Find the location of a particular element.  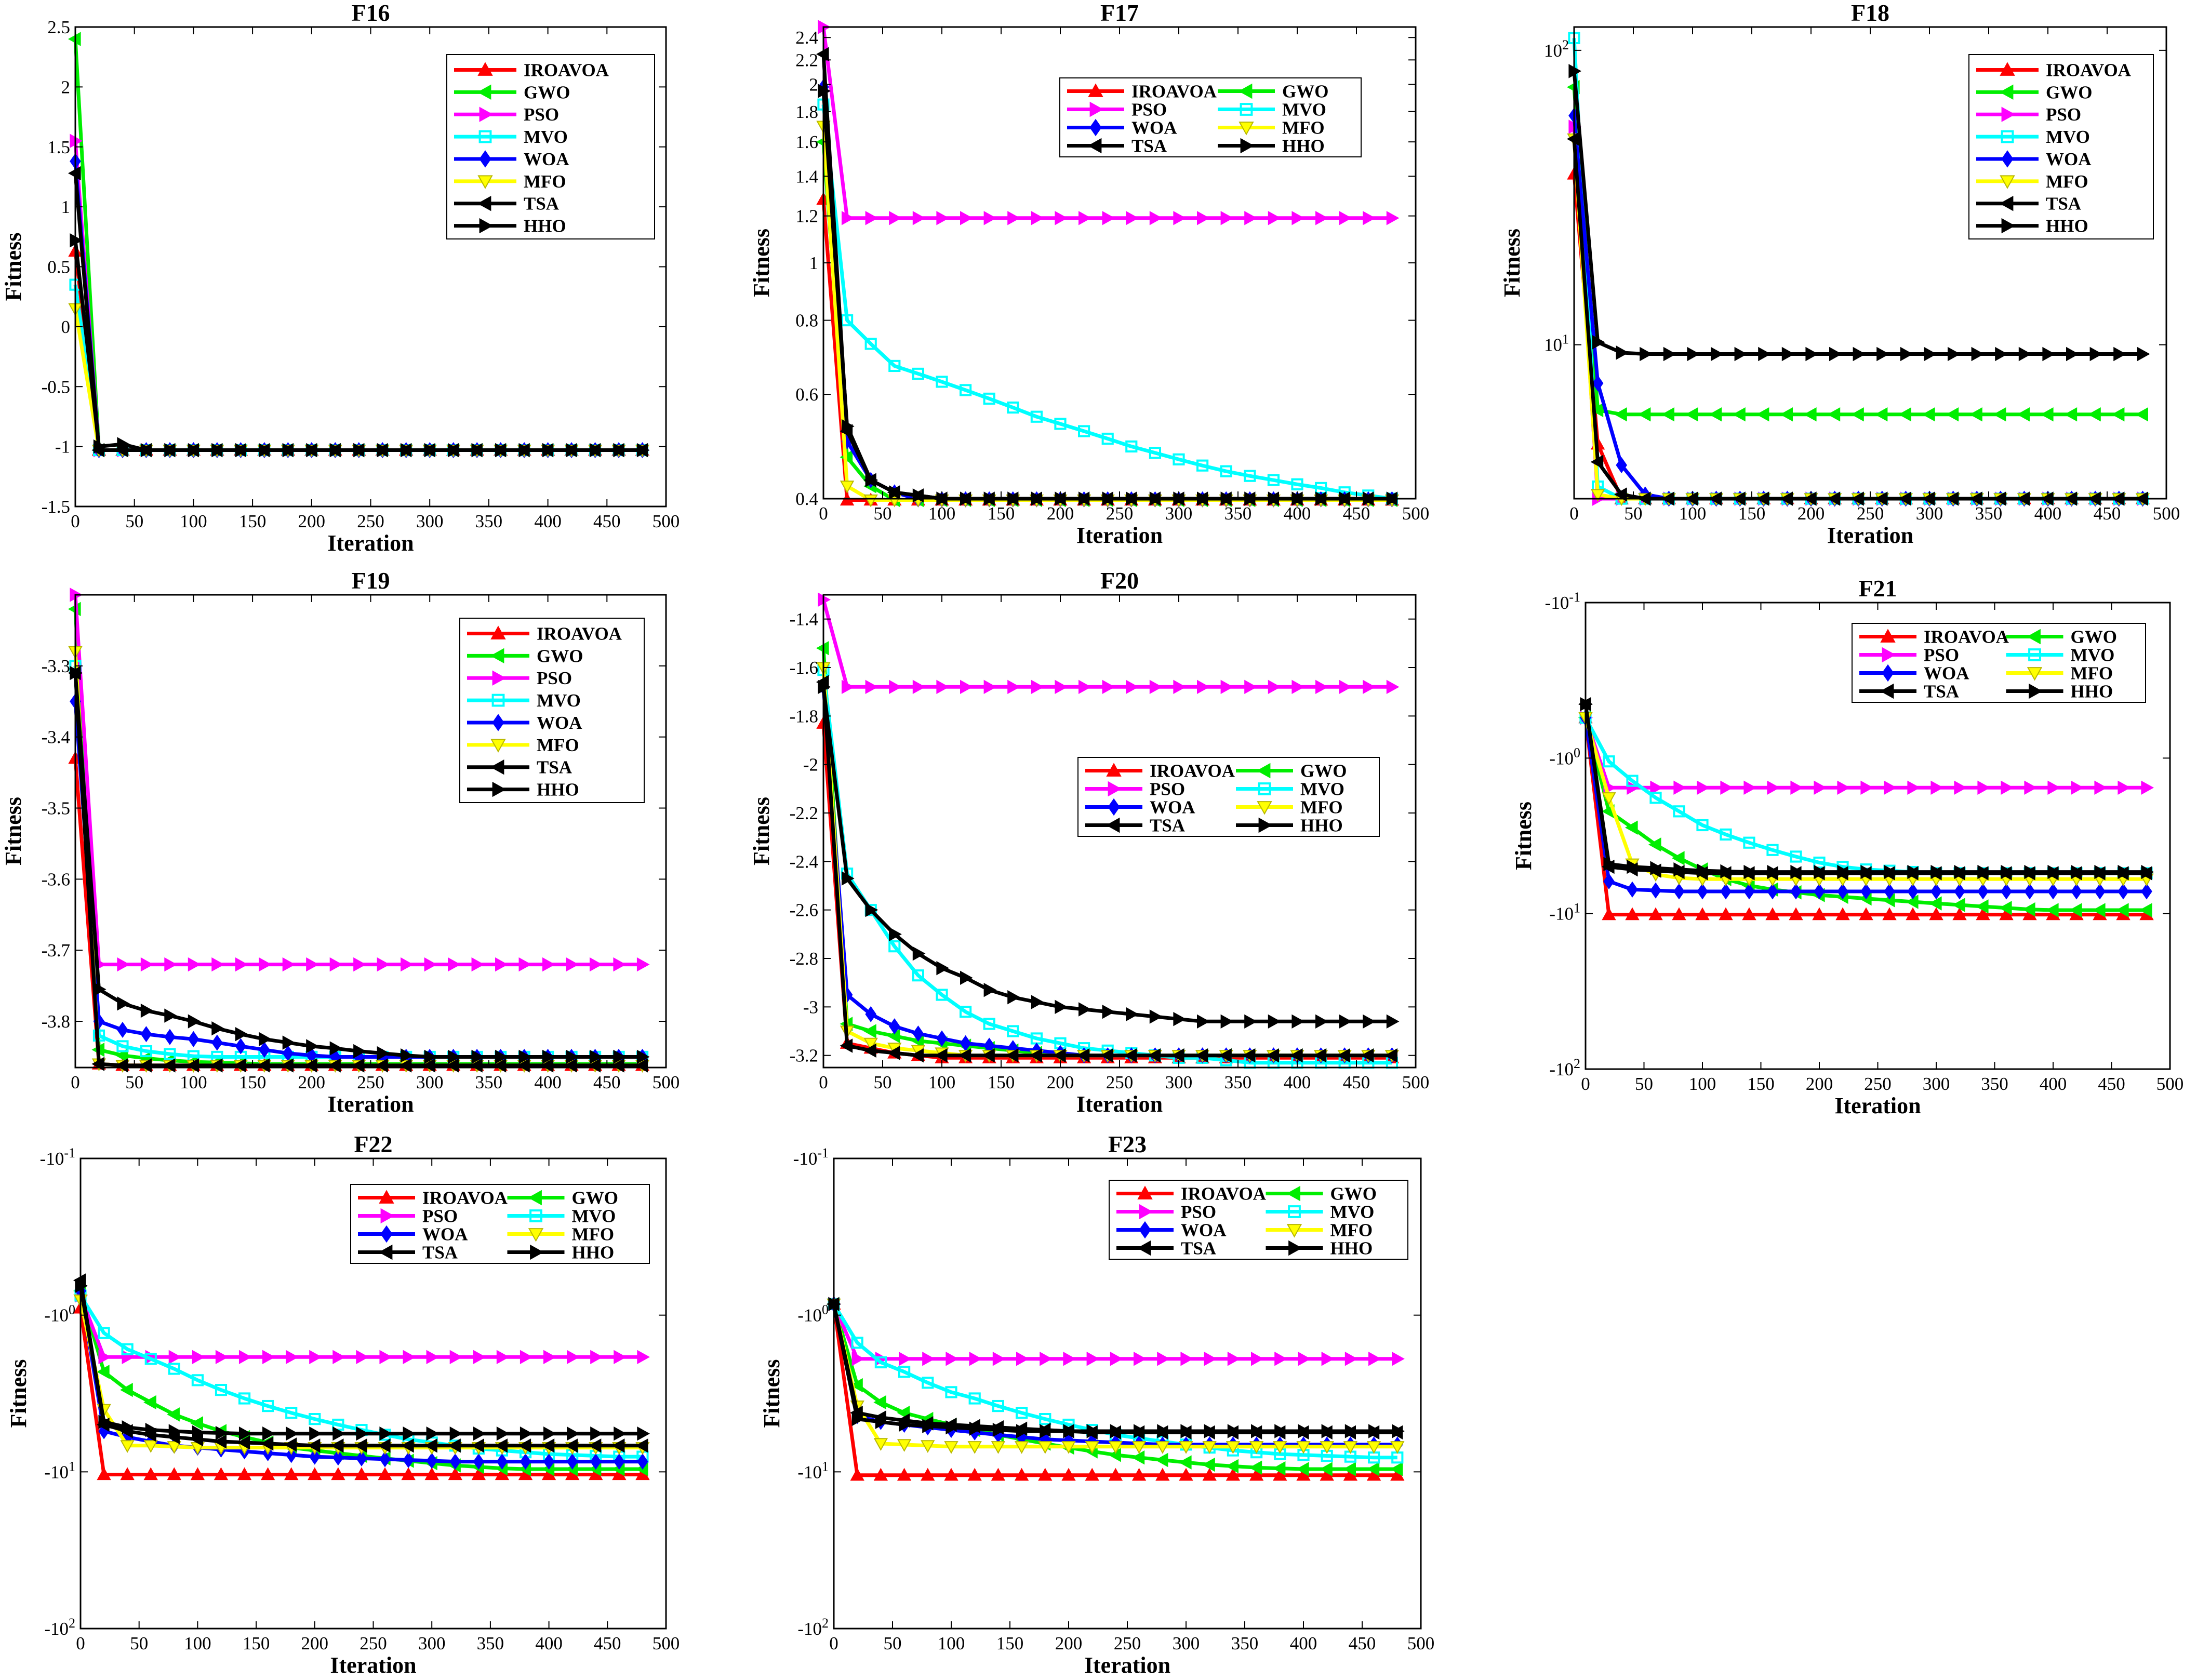

legend-label-mfo: MFO is located at coordinates (1321, 807).